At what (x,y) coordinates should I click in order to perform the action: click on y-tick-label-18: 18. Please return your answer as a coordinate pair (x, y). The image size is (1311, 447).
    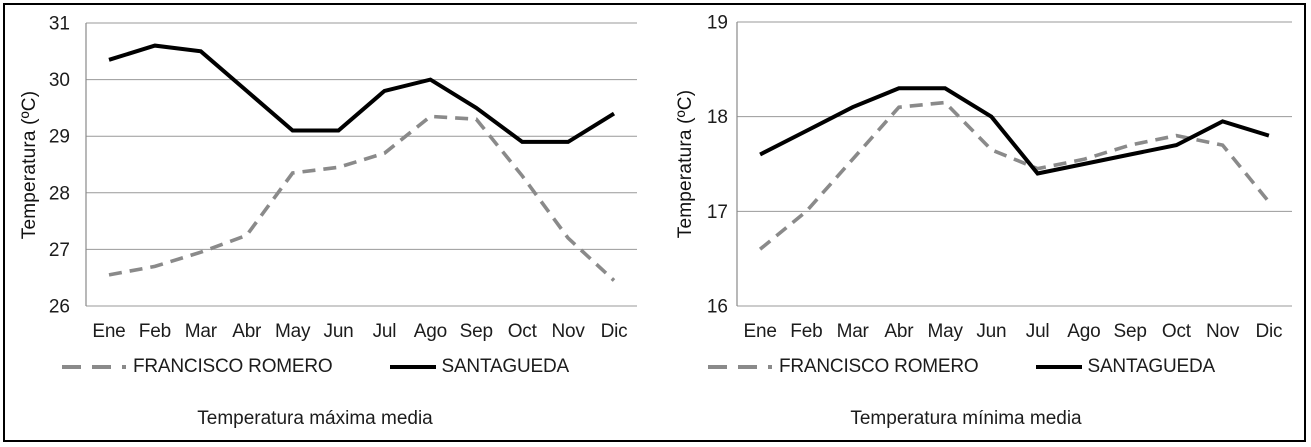
    Looking at the image, I should click on (717, 117).